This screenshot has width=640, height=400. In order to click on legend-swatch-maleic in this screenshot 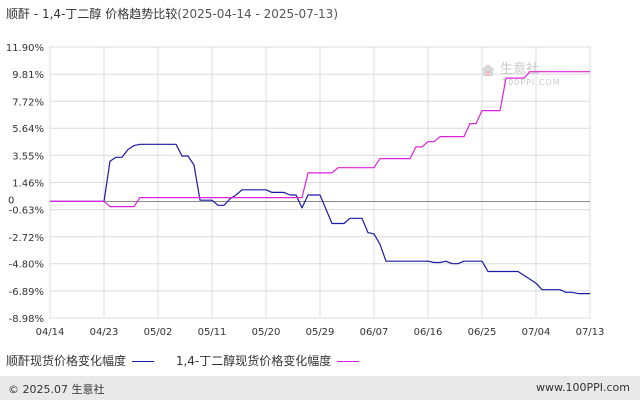, I will do `click(143, 361)`.